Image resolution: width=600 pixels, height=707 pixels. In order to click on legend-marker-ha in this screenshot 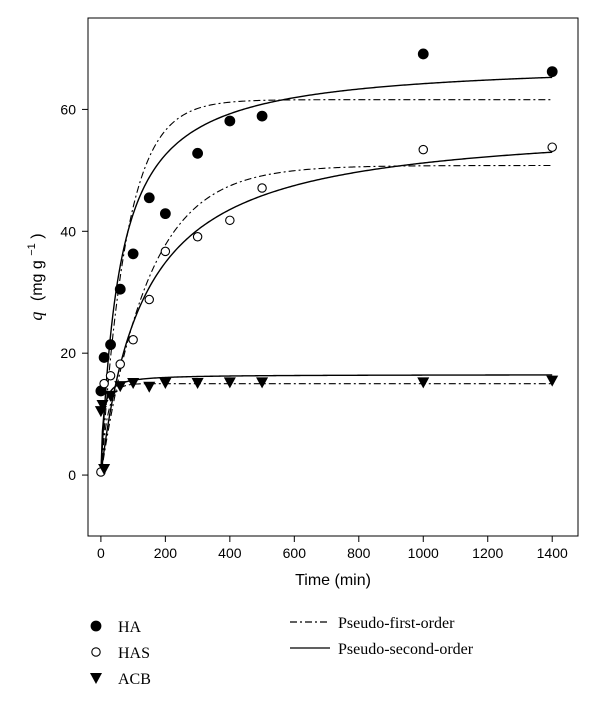, I will do `click(96, 626)`.